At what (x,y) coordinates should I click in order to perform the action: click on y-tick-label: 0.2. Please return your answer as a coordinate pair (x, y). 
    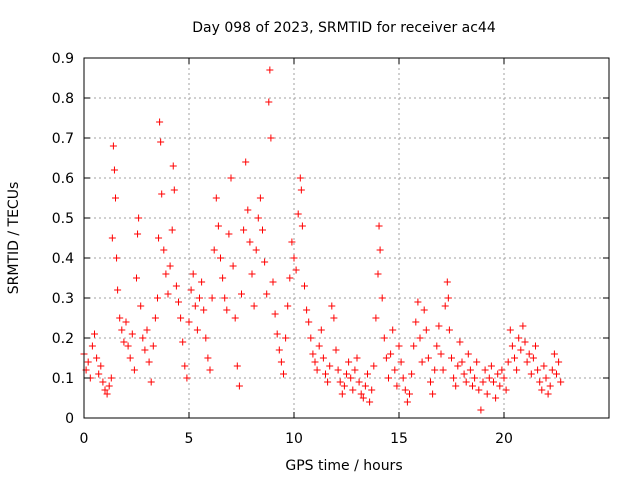
    Looking at the image, I should click on (63, 339).